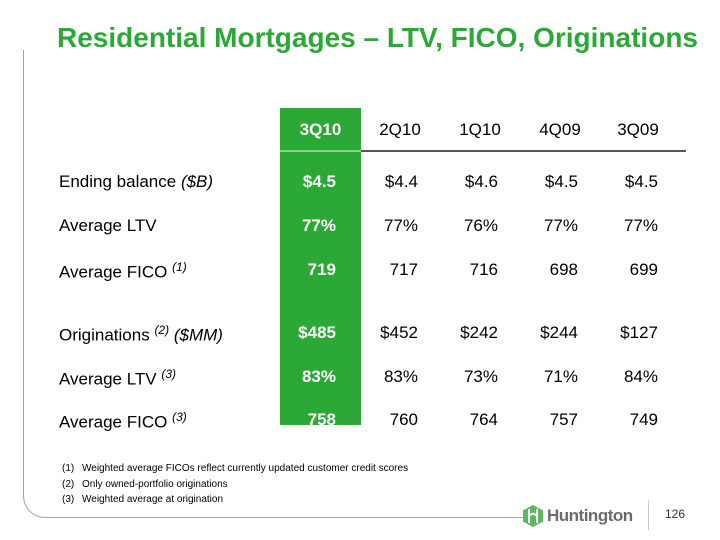  What do you see at coordinates (197, 181) in the screenshot?
I see `unit: ($B)` at bounding box center [197, 181].